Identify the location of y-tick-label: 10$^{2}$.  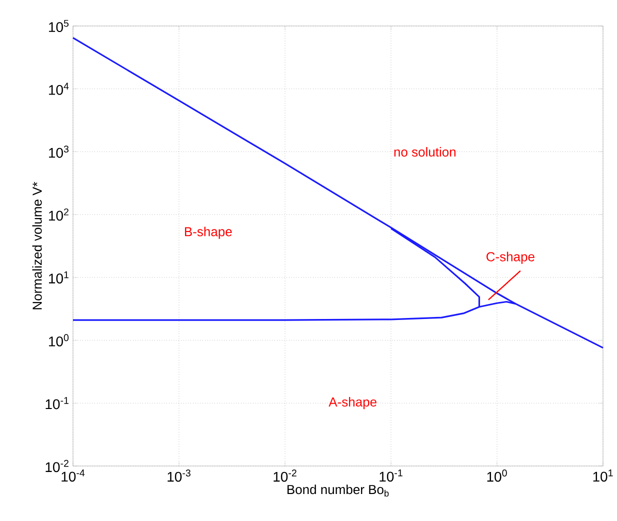
(58, 214).